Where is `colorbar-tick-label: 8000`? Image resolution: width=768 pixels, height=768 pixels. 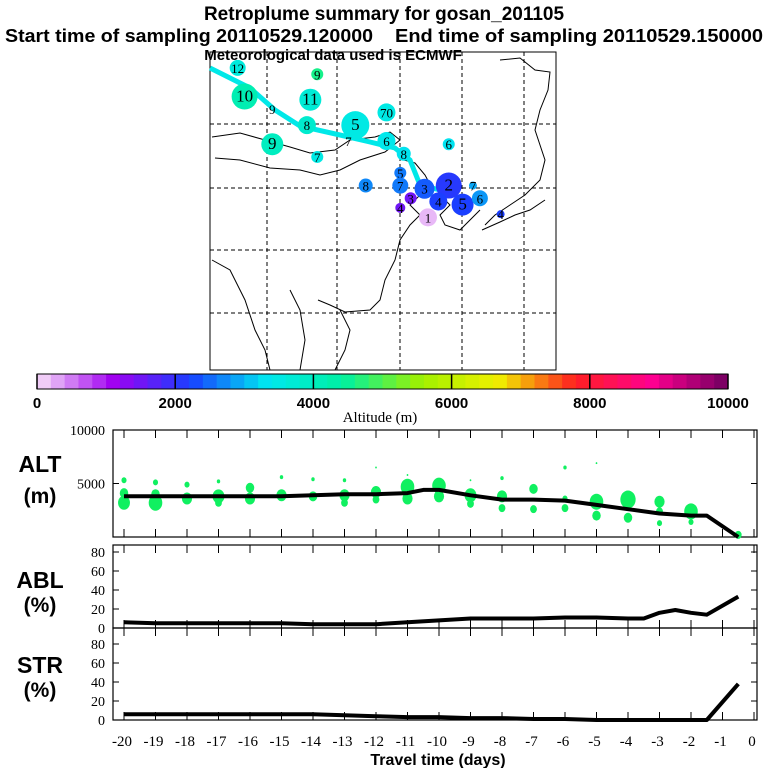
colorbar-tick-label: 8000 is located at coordinates (589, 403).